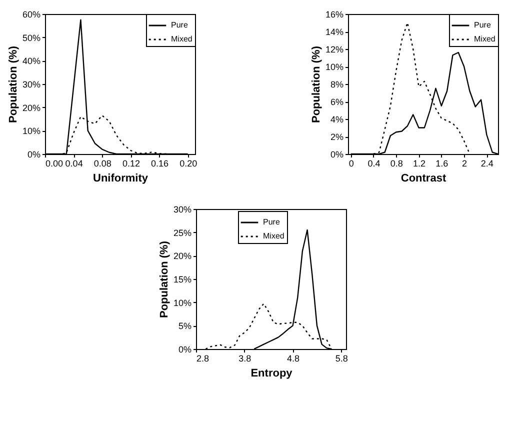  What do you see at coordinates (487, 163) in the screenshot?
I see `x-tick-label: 2.4` at bounding box center [487, 163].